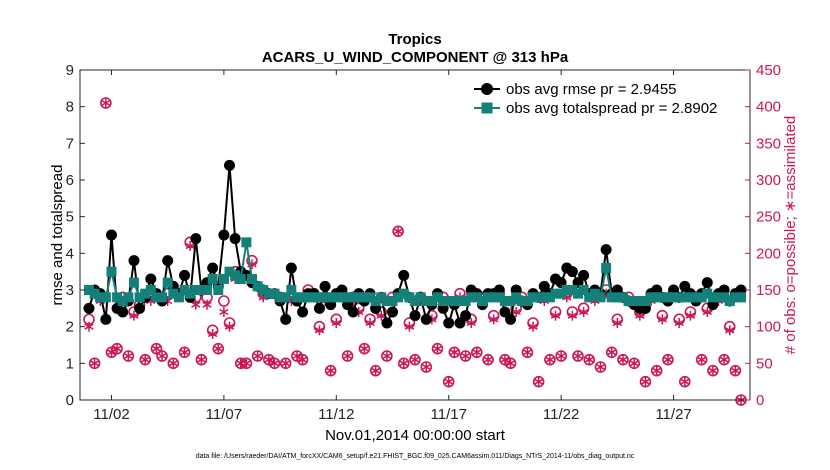 The height and width of the screenshot is (470, 830). What do you see at coordinates (70, 253) in the screenshot?
I see `y-tick-label: 4` at bounding box center [70, 253].